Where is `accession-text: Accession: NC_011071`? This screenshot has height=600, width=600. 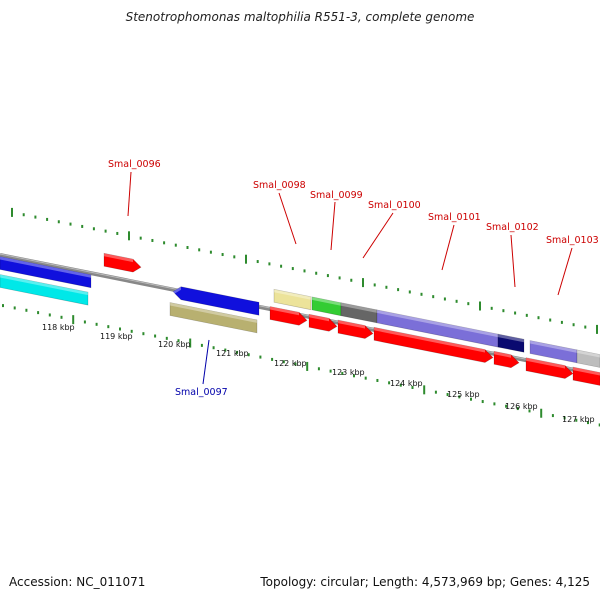
accession-text: Accession: NC_011071 is located at coordinates (77, 582).